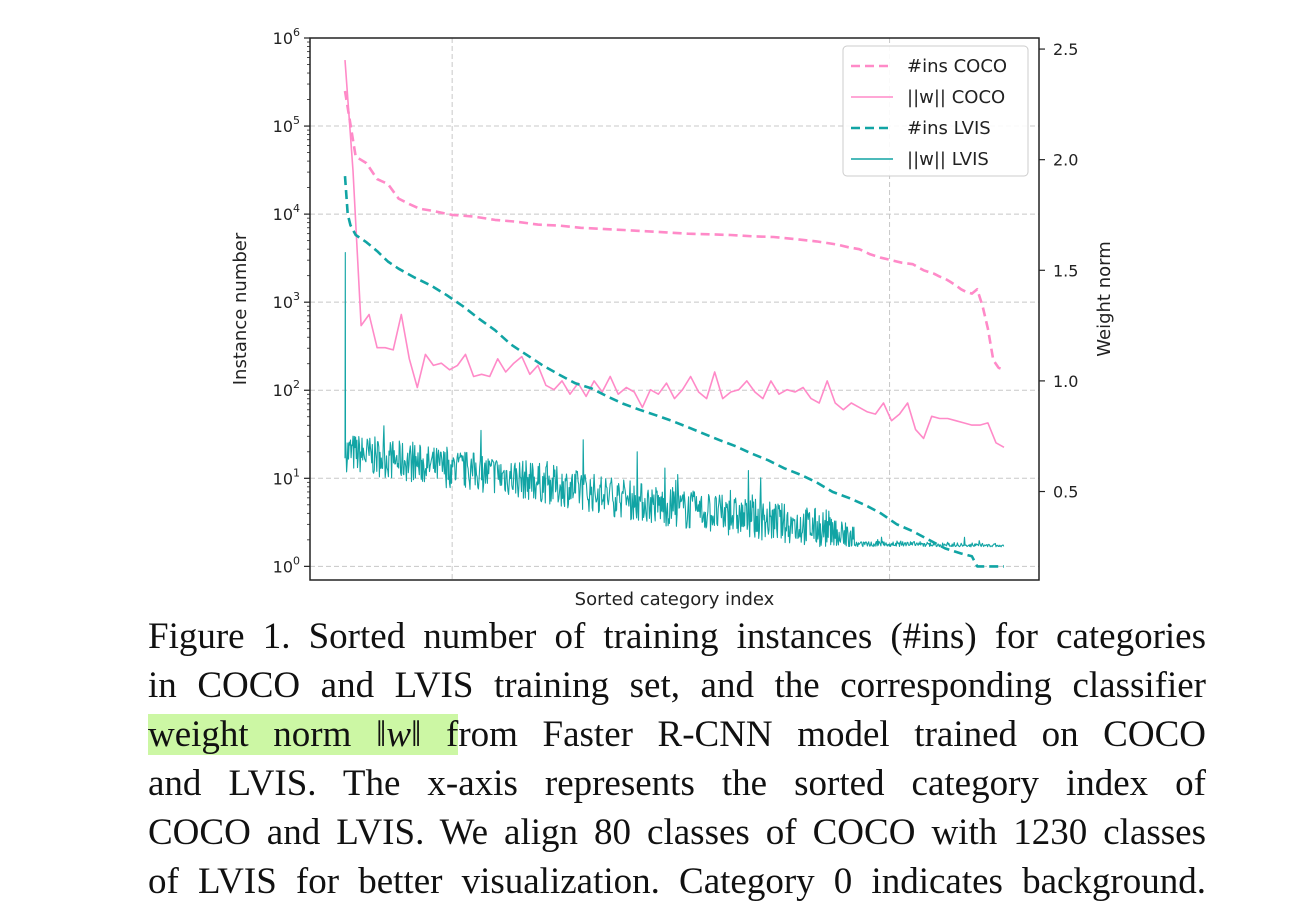  Describe the element at coordinates (1104, 298) in the screenshot. I see `right-y-axis-label: Weight norm` at that location.